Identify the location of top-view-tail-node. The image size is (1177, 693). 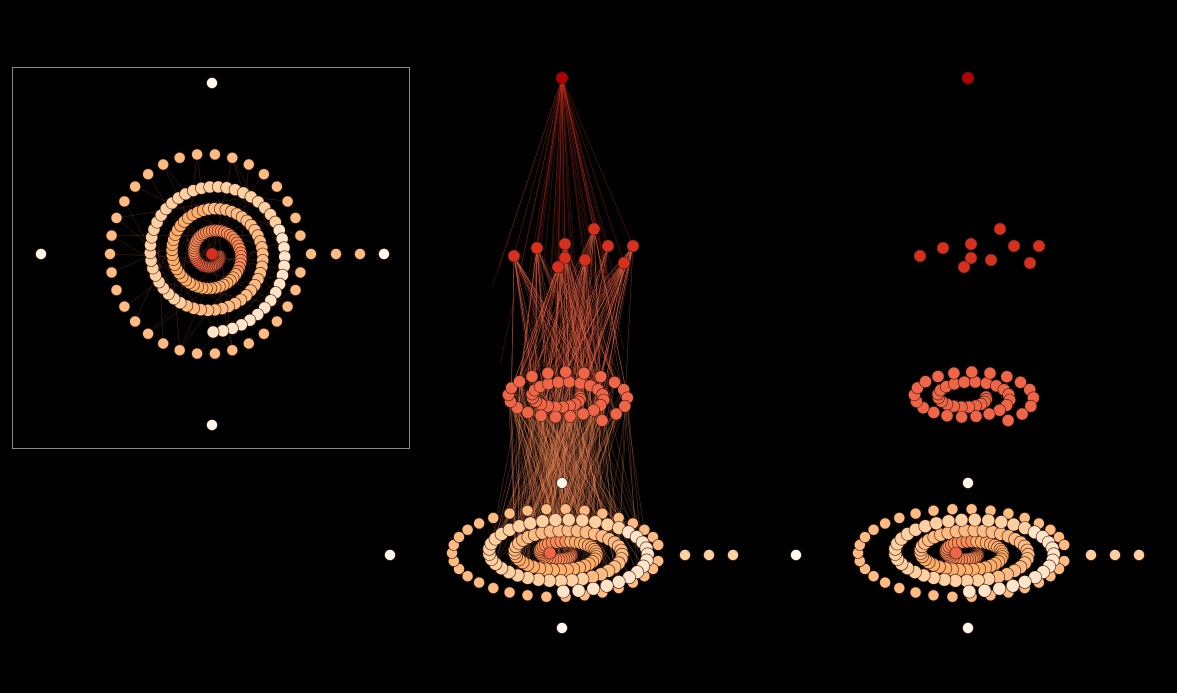
(311, 254).